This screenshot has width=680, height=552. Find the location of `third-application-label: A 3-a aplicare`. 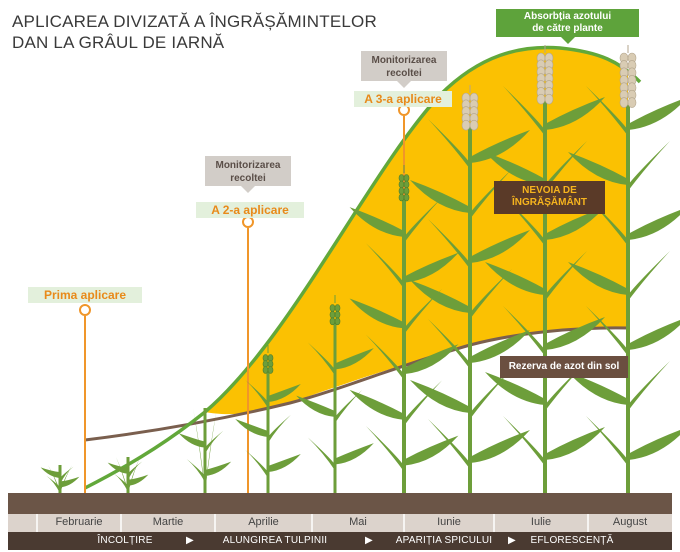

third-application-label: A 3-a aplicare is located at coordinates (403, 99).